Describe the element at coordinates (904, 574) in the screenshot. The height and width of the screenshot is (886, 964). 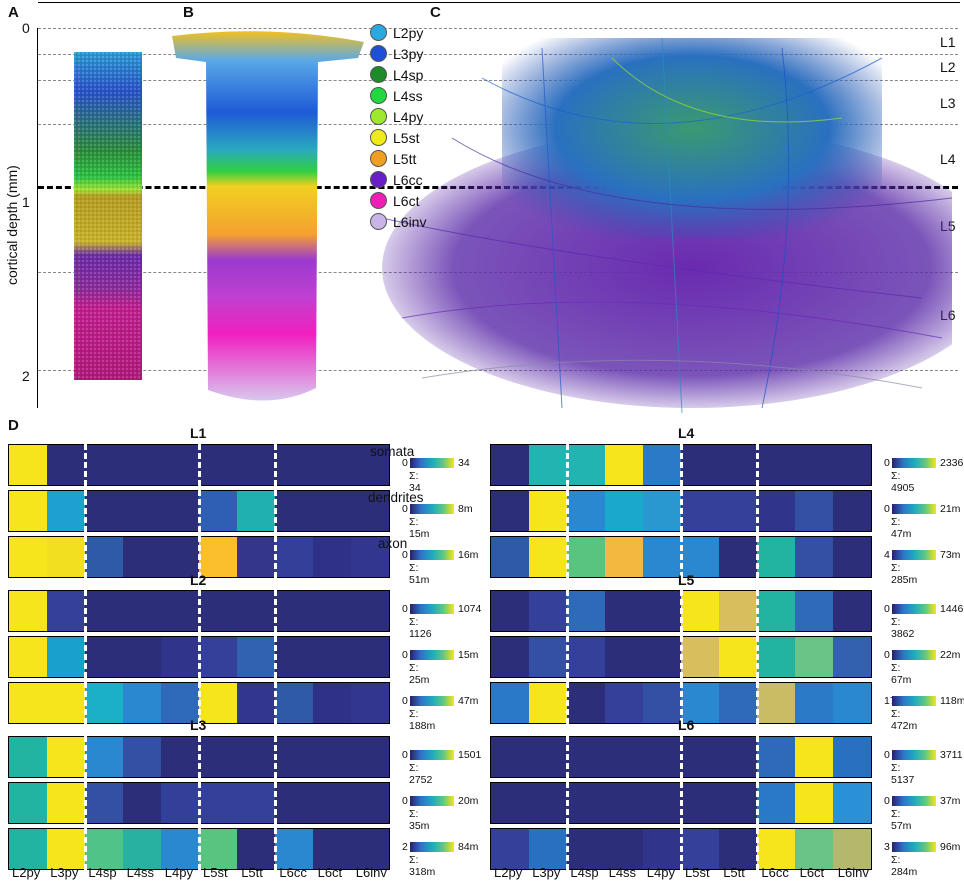
I see `colorbar-sum: Σ: 285m` at that location.